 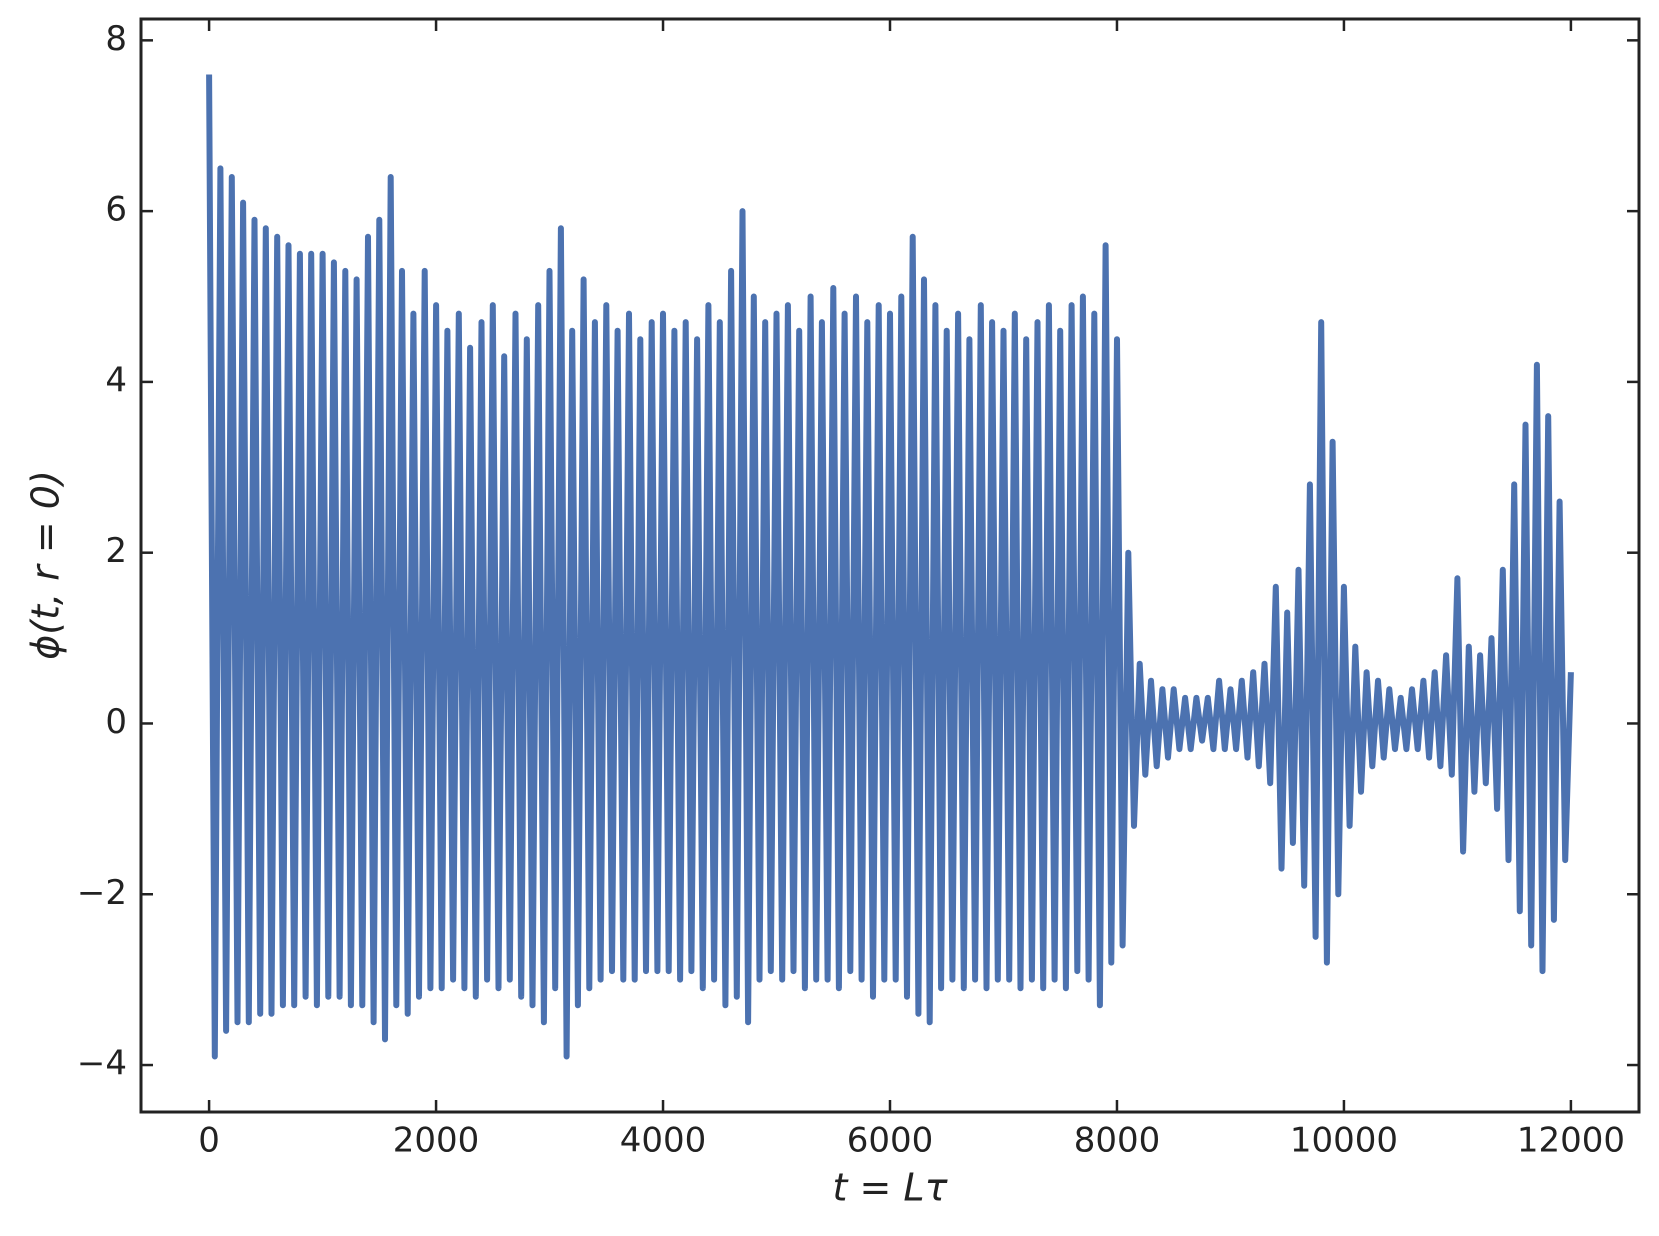 I want to click on x-tick-label: 0, so click(x=209, y=1141).